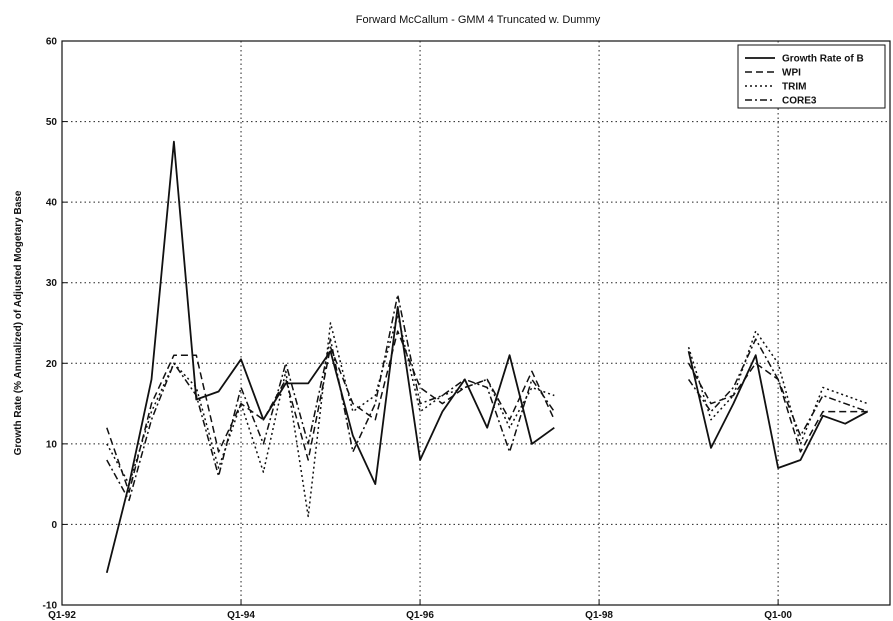  I want to click on y-tick-label: 20, so click(52, 364).